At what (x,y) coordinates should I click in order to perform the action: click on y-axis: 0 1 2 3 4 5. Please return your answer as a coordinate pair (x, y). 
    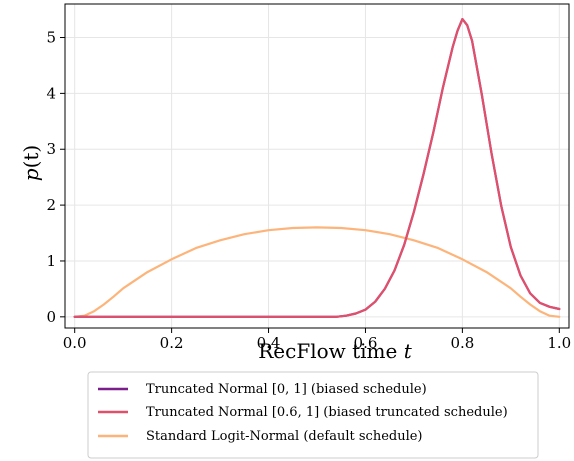
    Looking at the image, I should click on (55, 177).